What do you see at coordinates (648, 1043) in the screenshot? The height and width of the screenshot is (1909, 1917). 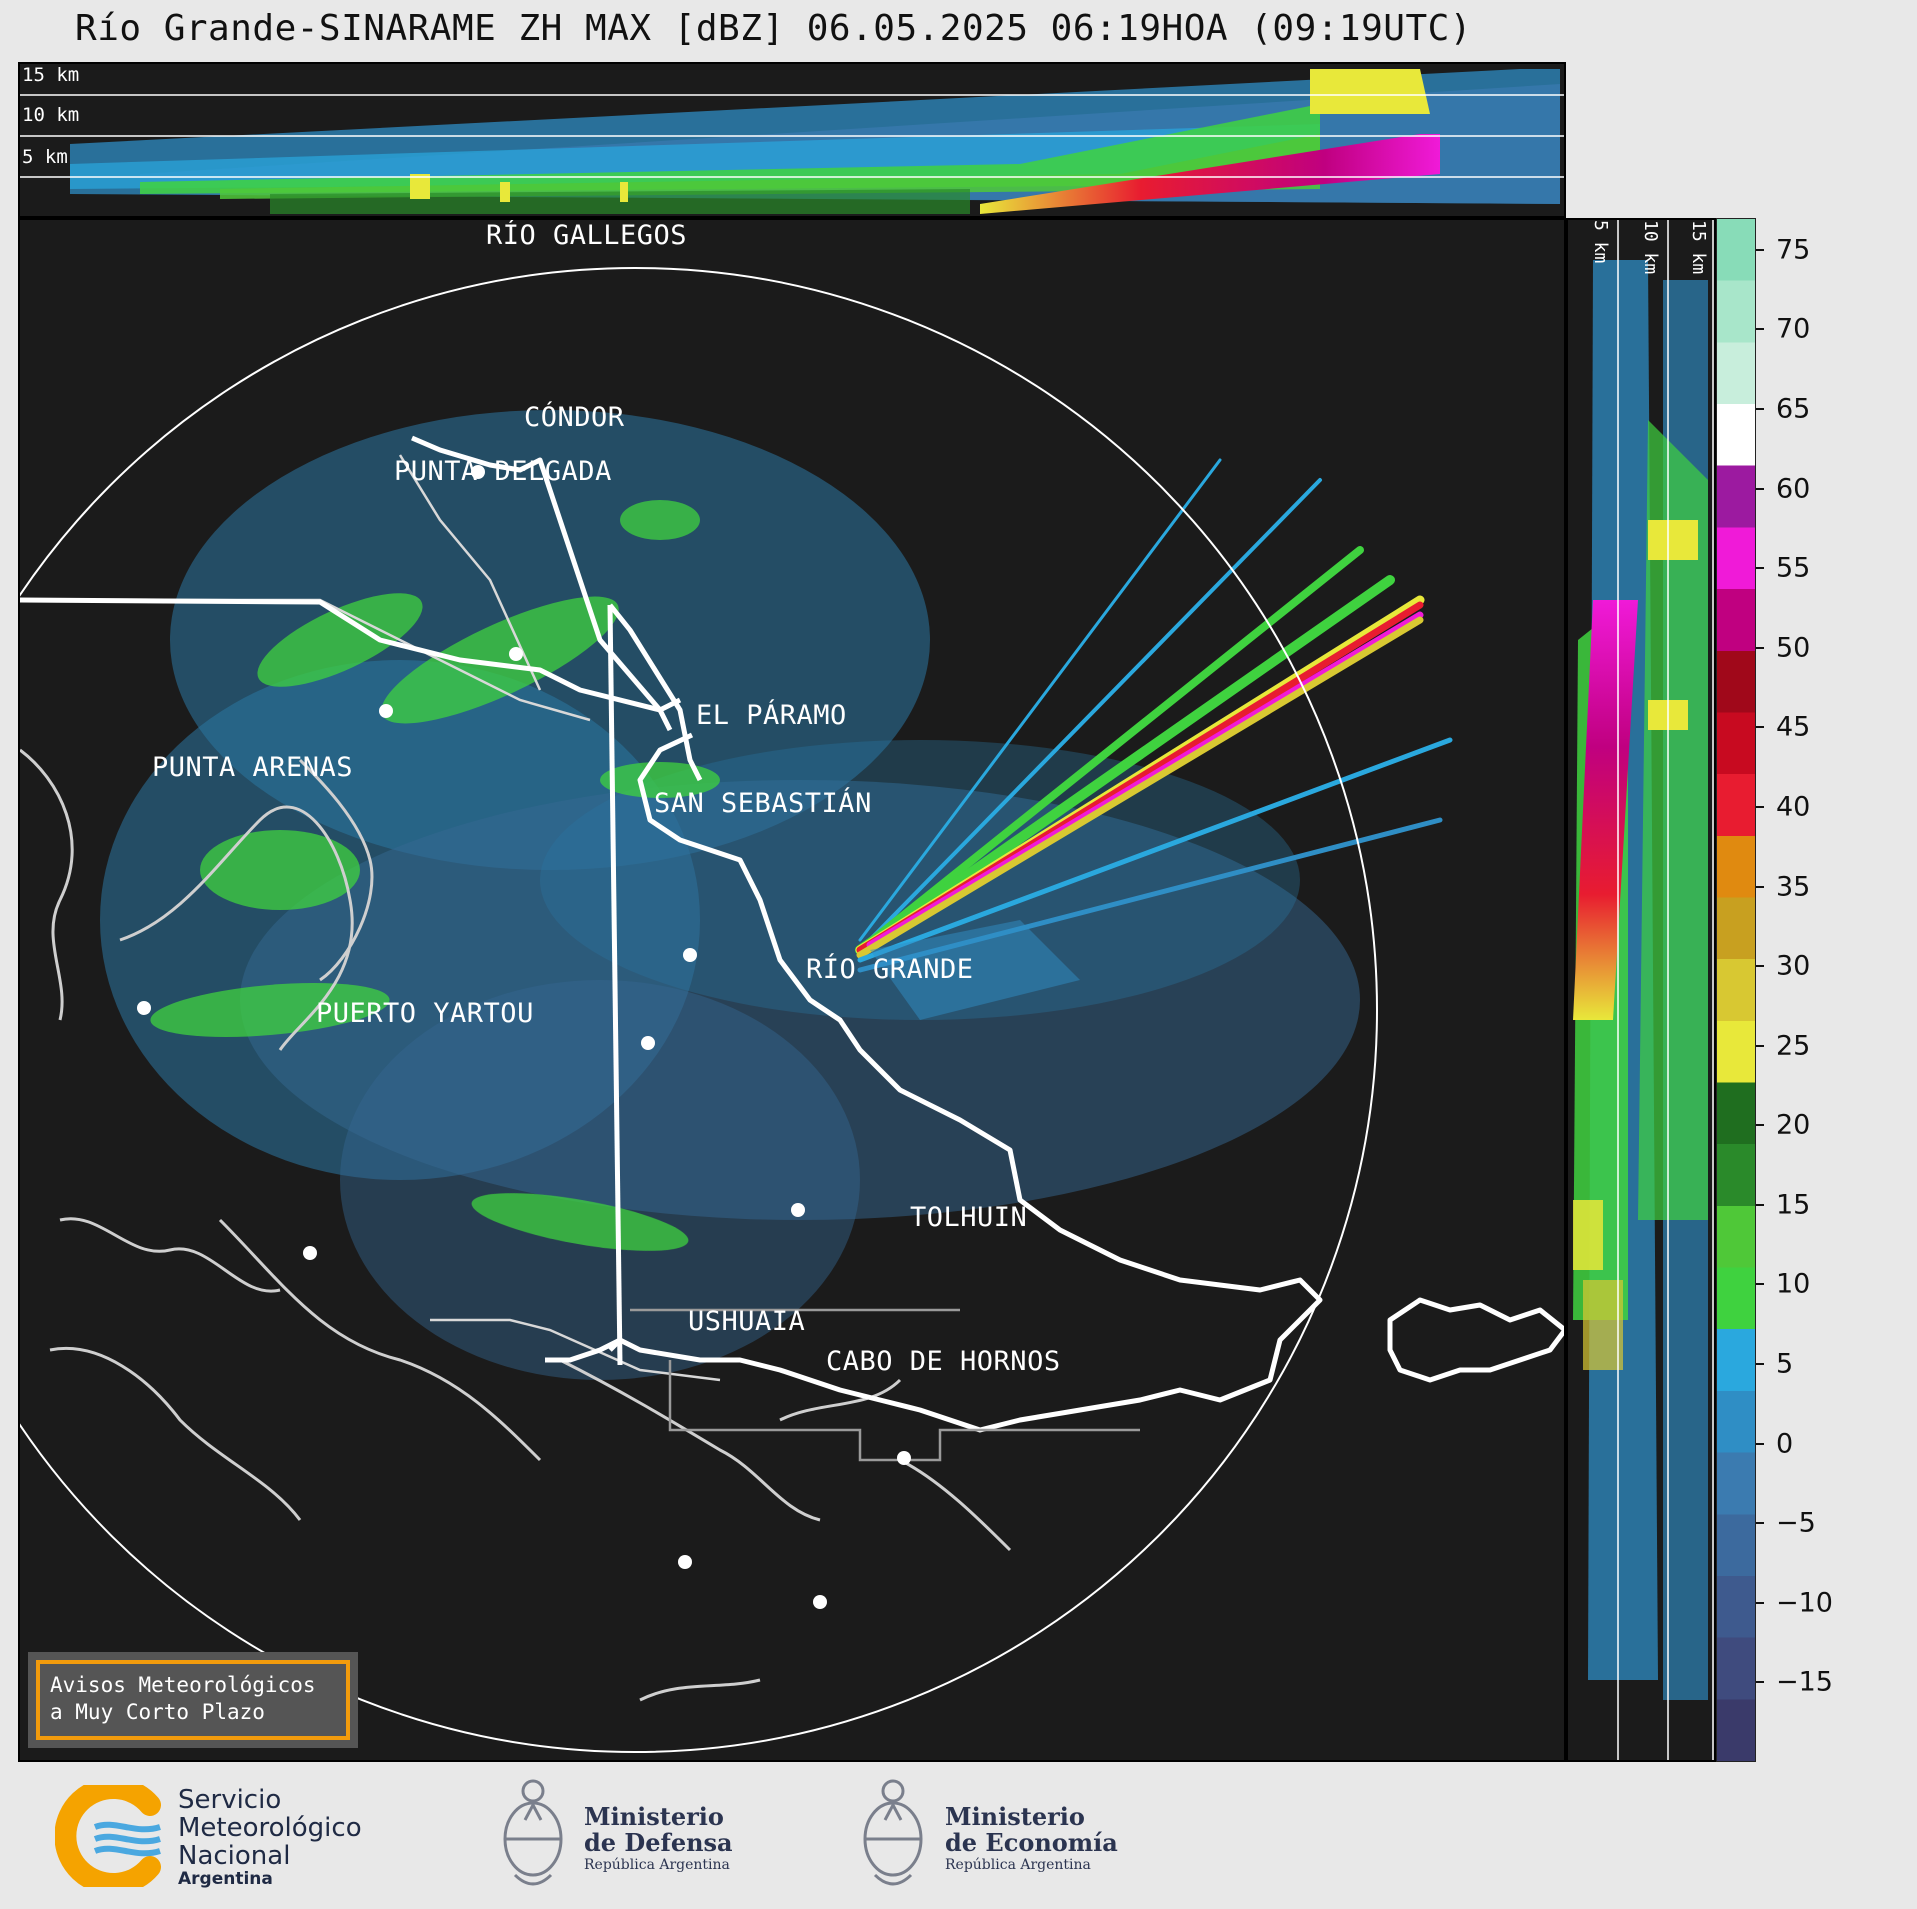 I see `city-marker-san-sebastian` at bounding box center [648, 1043].